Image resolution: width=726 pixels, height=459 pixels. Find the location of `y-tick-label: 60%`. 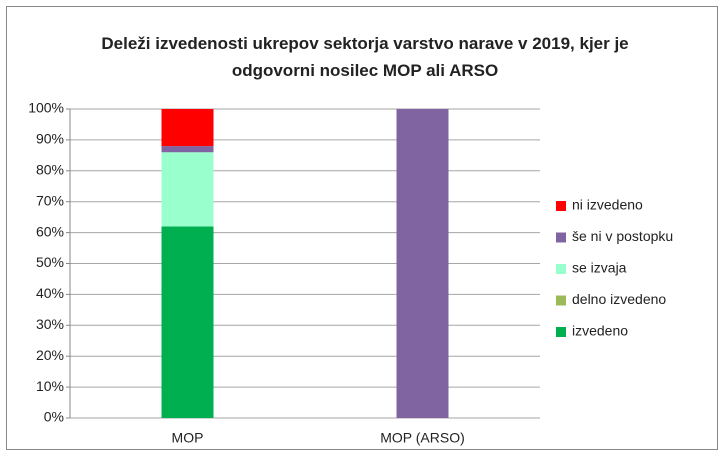

y-tick-label: 60% is located at coordinates (50, 231).